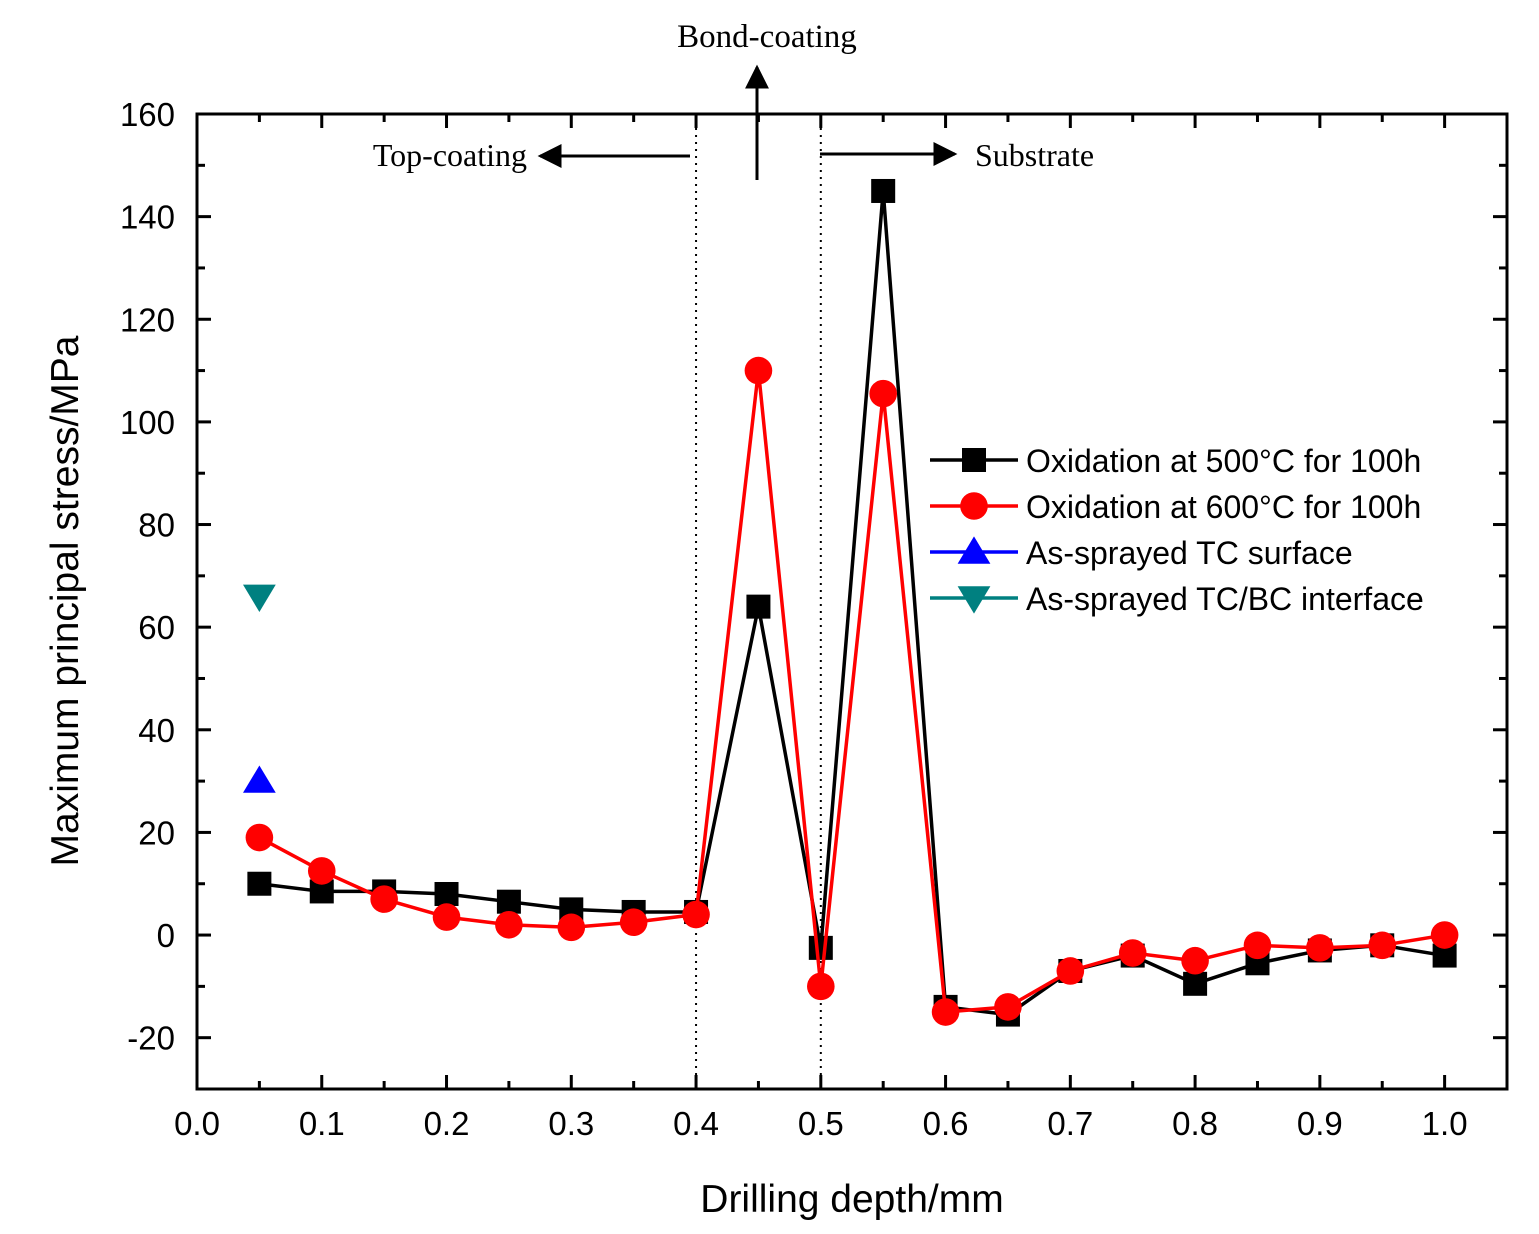  What do you see at coordinates (1070, 1123) in the screenshot?
I see `x-tick-label: 0.7` at bounding box center [1070, 1123].